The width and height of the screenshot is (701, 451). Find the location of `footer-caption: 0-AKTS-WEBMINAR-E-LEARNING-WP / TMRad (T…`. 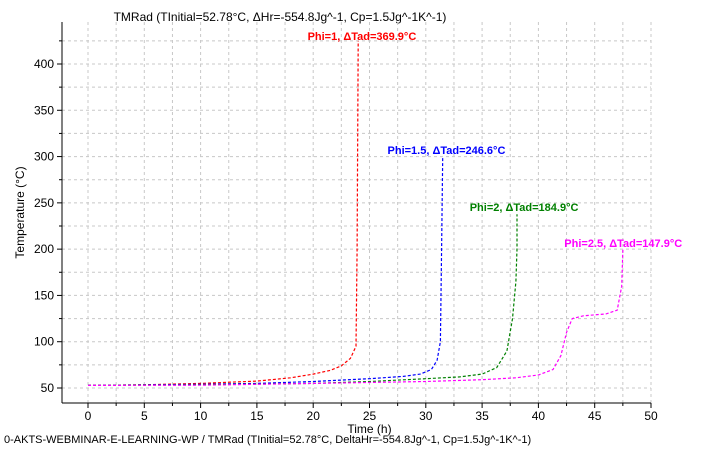

footer-caption: 0-AKTS-WEBMINAR-E-LEARNING-WP / TMRad (T… is located at coordinates (268, 440).